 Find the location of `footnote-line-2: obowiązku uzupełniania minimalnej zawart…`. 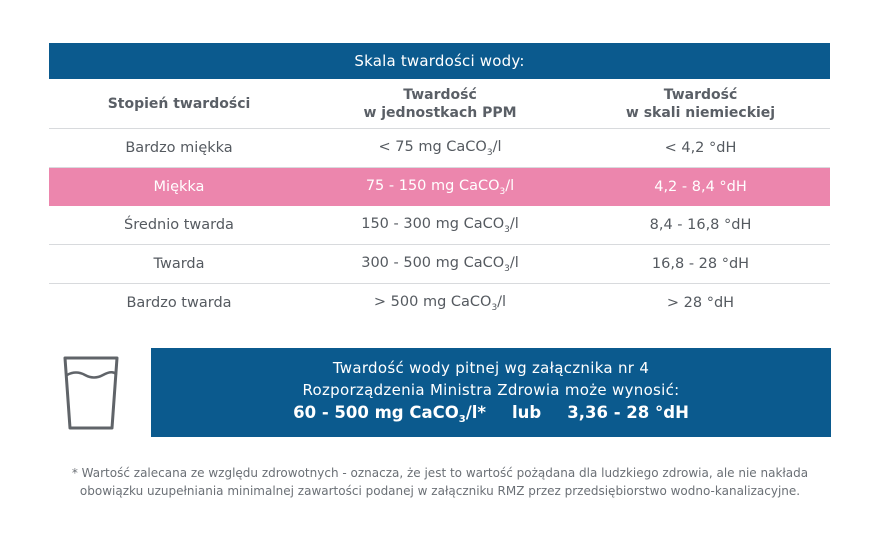

footnote-line-2: obowiązku uzupełniania minimalnej zawart… is located at coordinates (440, 491).